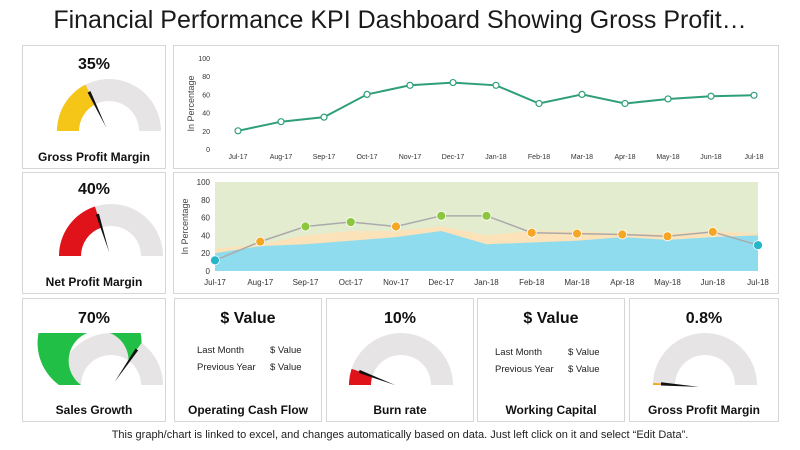  What do you see at coordinates (94, 189) in the screenshot?
I see `gauge-value: 40%` at bounding box center [94, 189].